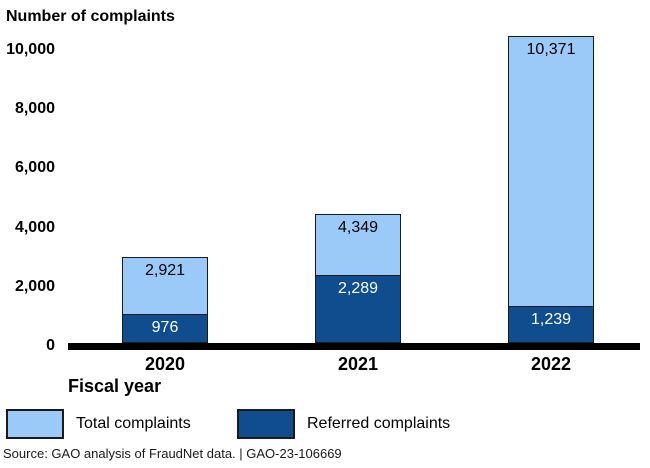 This screenshot has width=650, height=468. I want to click on bar-referred-2022: 1,239, so click(551, 324).